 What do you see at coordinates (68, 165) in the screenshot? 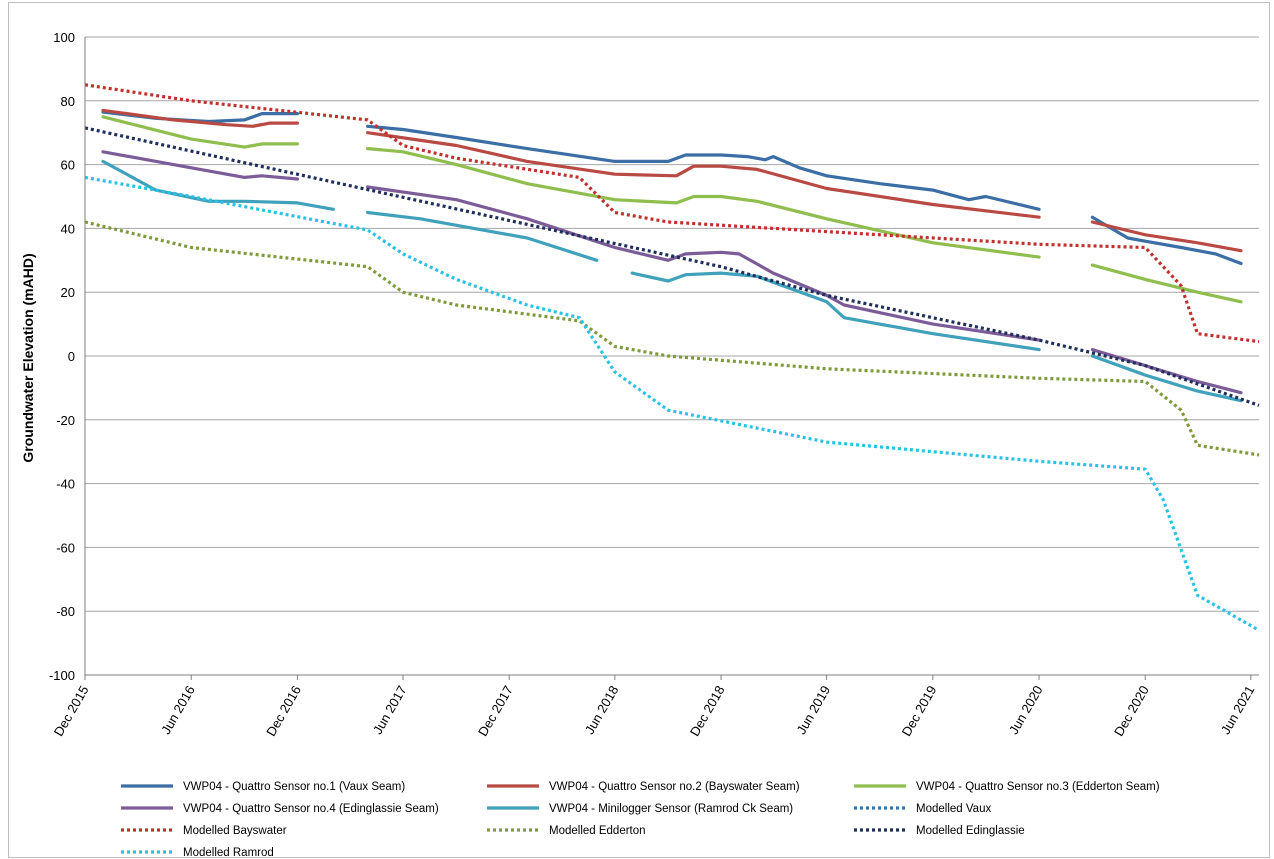
I see `y-tick-label: 60` at bounding box center [68, 165].